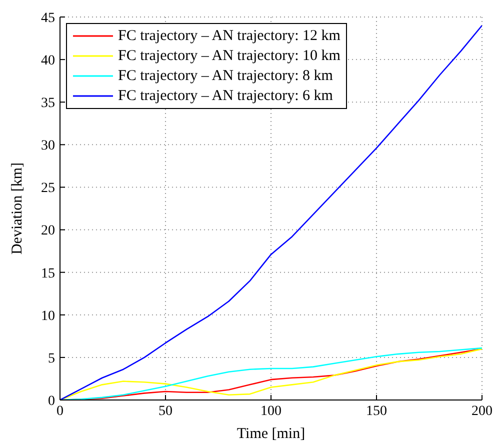 Image resolution: width=502 pixels, height=448 pixels. What do you see at coordinates (229, 36) in the screenshot?
I see `legend-label: FC trajectory – AN trajectory: 12 km` at bounding box center [229, 36].